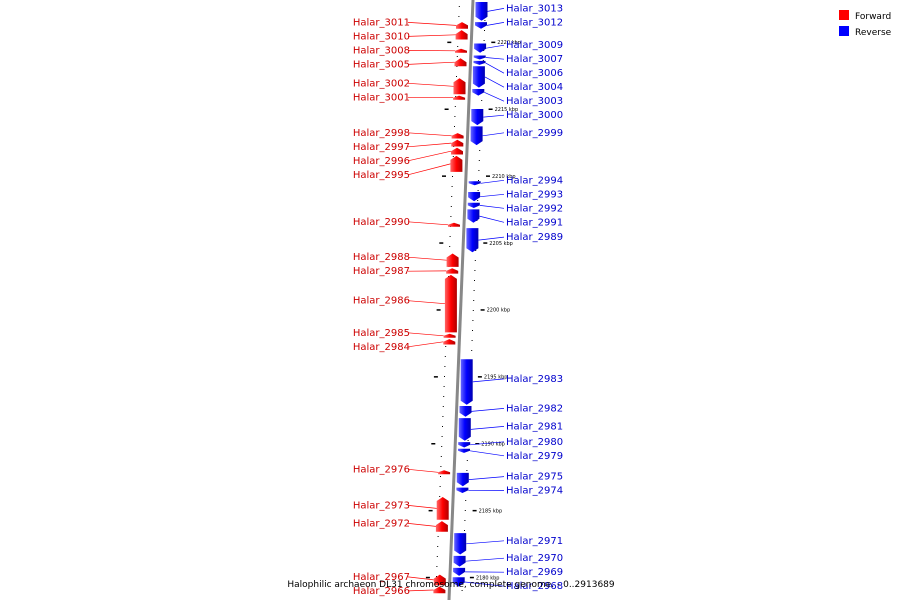  What do you see at coordinates (534, 572) in the screenshot?
I see `gene-label: Halar_2969` at bounding box center [534, 572].